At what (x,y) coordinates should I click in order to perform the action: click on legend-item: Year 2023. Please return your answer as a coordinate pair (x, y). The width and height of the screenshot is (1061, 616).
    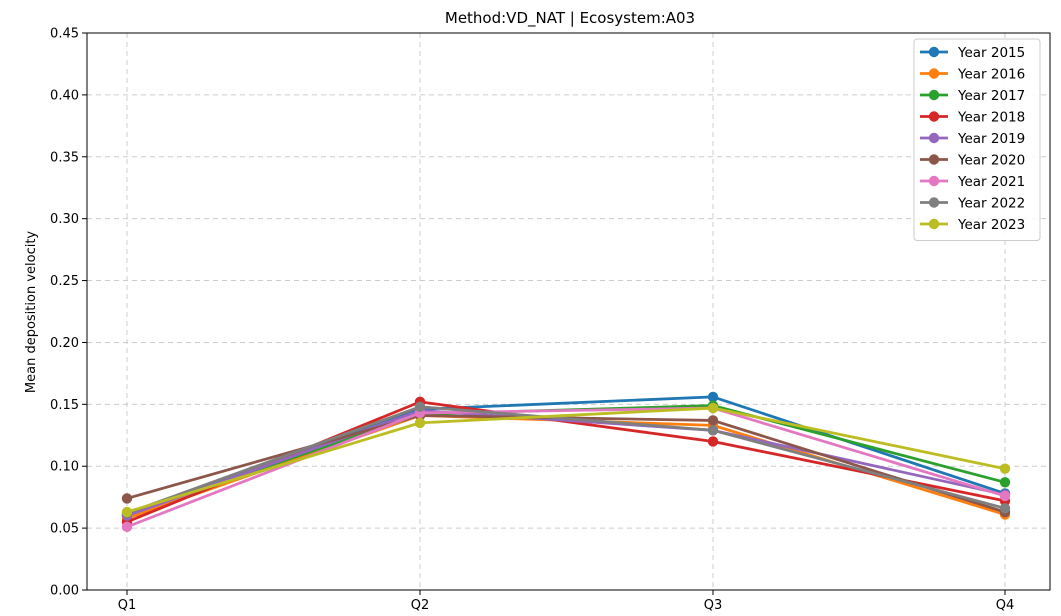
    Looking at the image, I should click on (972, 225).